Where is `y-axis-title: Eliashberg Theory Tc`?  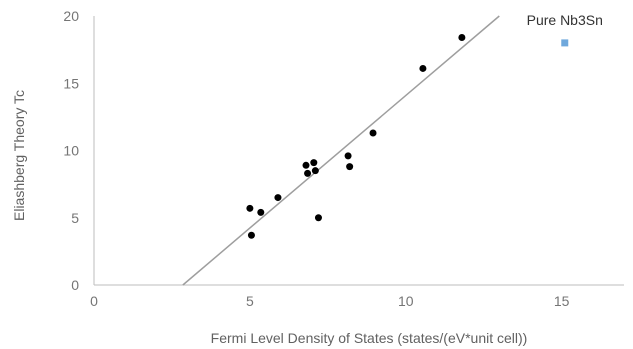
y-axis-title: Eliashberg Theory Tc is located at coordinates (19, 155).